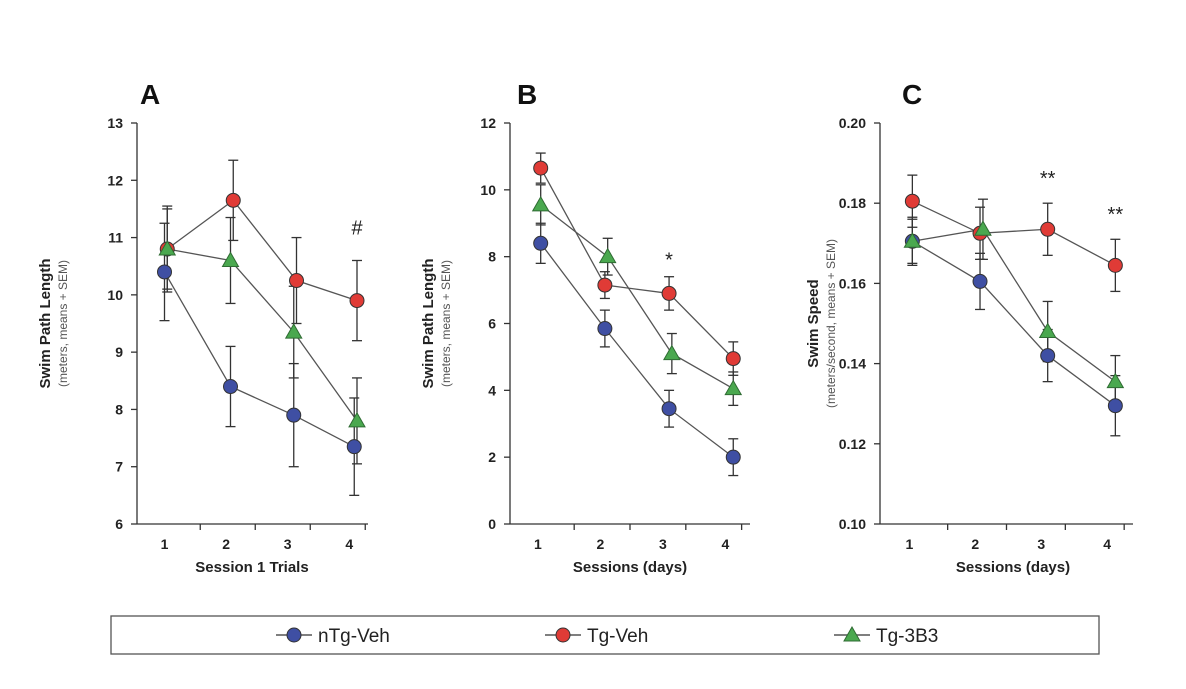 Image resolution: width=1186 pixels, height=689 pixels. I want to click on y-tick-label: 0, so click(492, 524).